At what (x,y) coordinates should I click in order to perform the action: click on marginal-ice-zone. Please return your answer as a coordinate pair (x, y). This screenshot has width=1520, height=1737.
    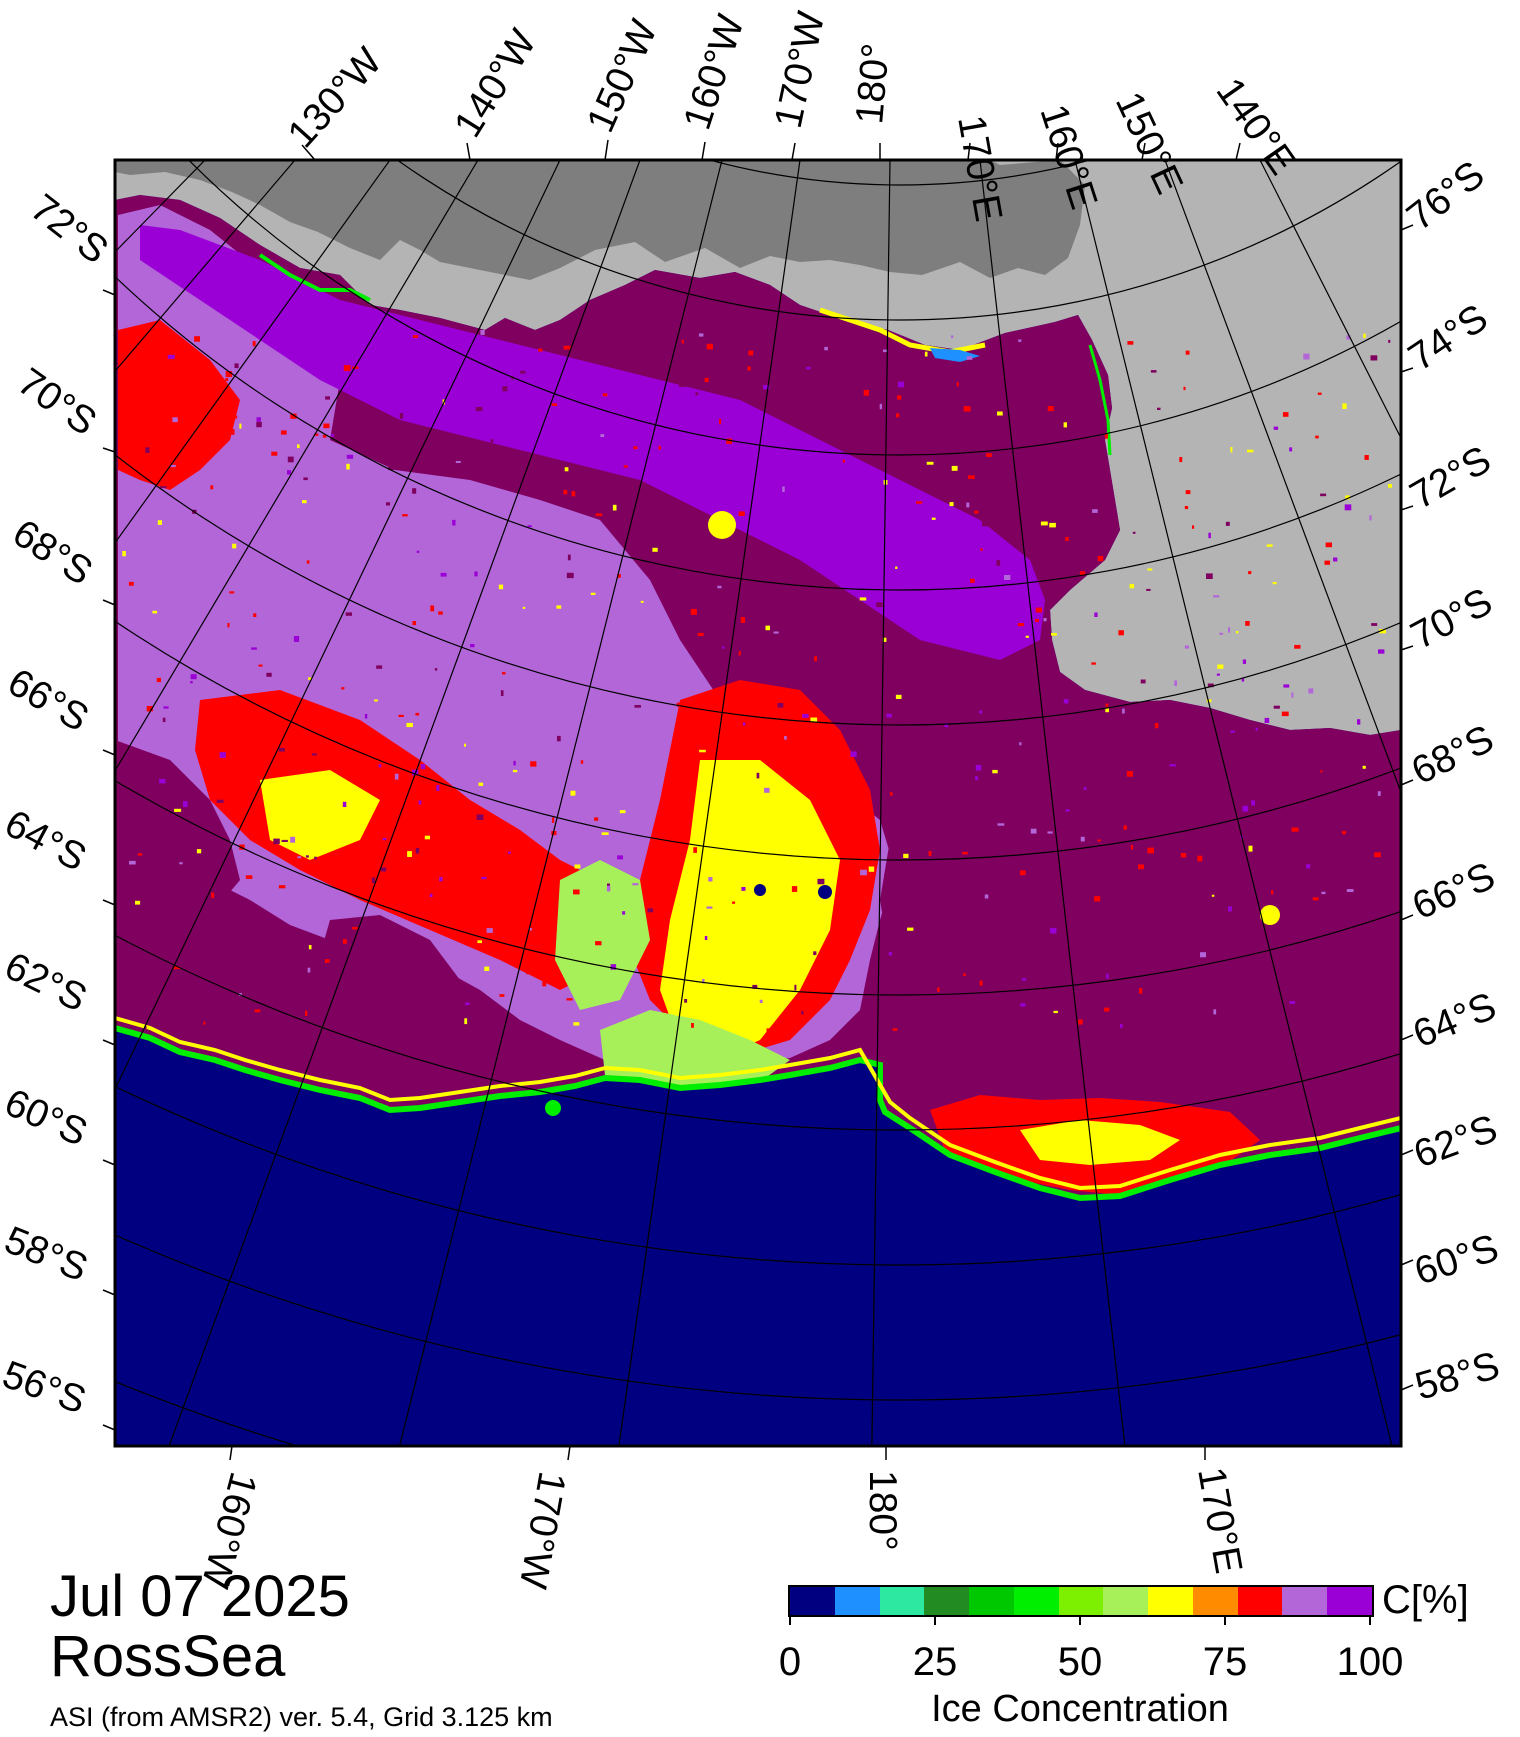
    Looking at the image, I should click on (320, 815).